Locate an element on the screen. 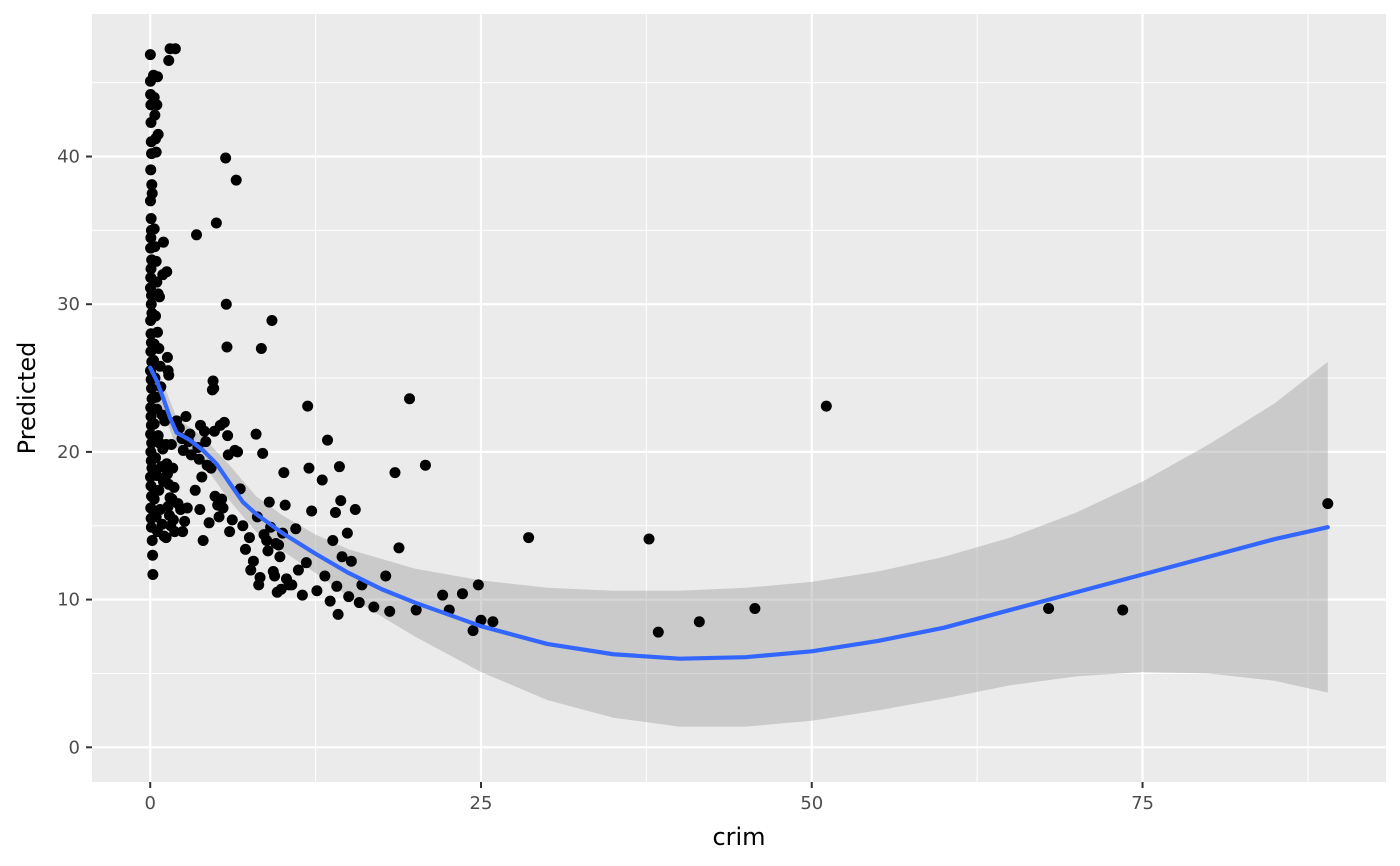 The image size is (1400, 866). y-tick-label-1: 10 is located at coordinates (68, 600).